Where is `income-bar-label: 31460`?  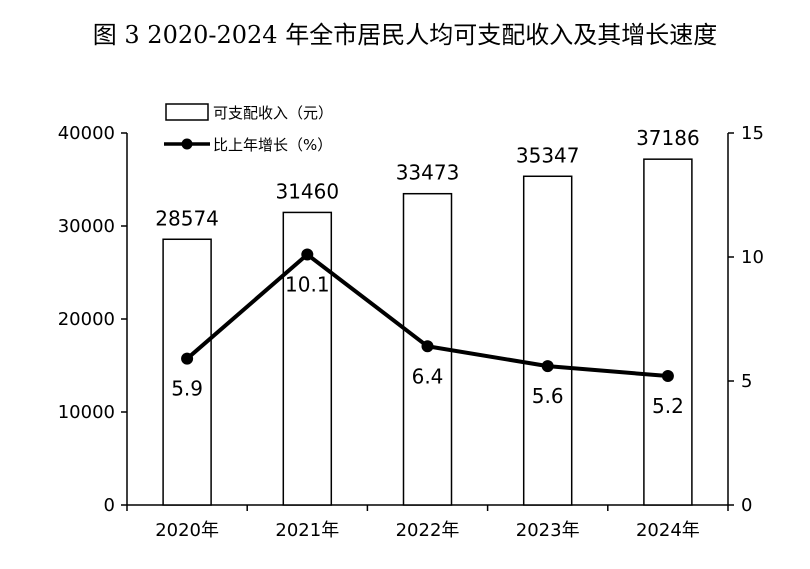
income-bar-label: 31460 is located at coordinates (307, 191).